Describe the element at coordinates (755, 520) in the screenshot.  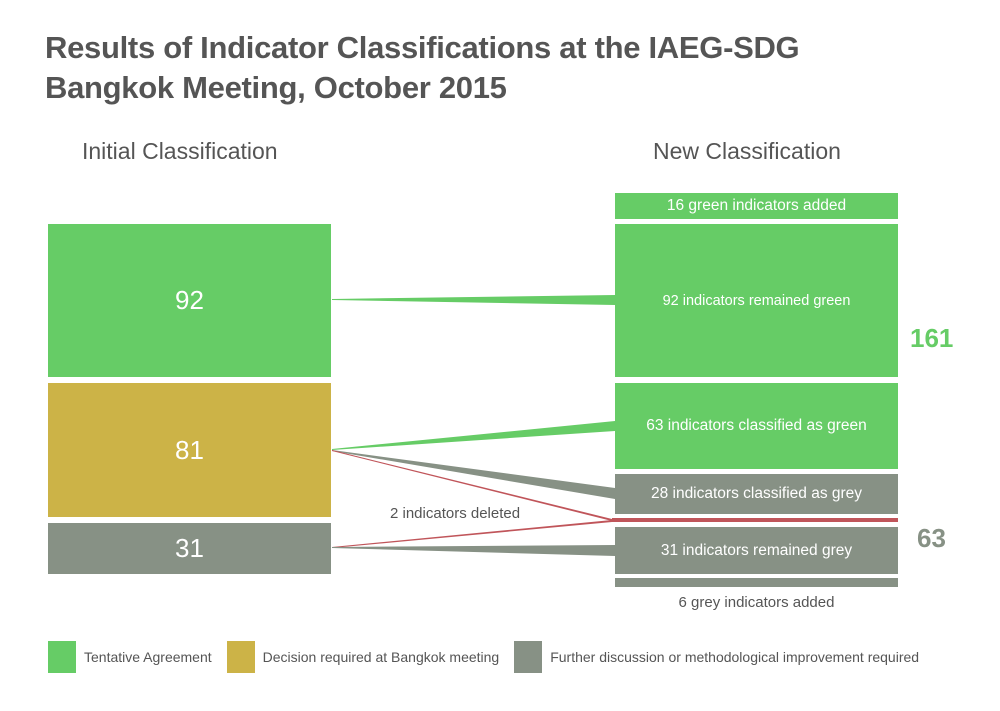
I see `deleted-bar` at that location.